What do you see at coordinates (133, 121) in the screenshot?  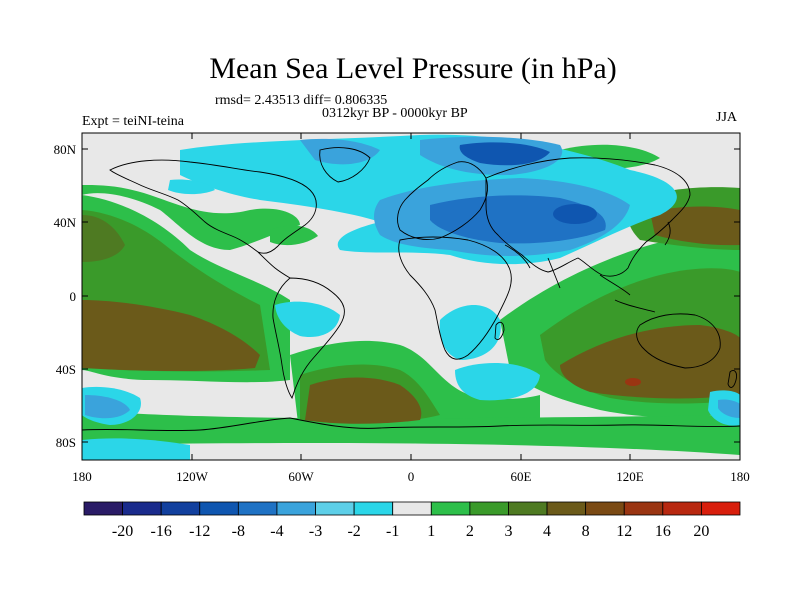 I see `experiment-label: Expt = teiNI-teina` at bounding box center [133, 121].